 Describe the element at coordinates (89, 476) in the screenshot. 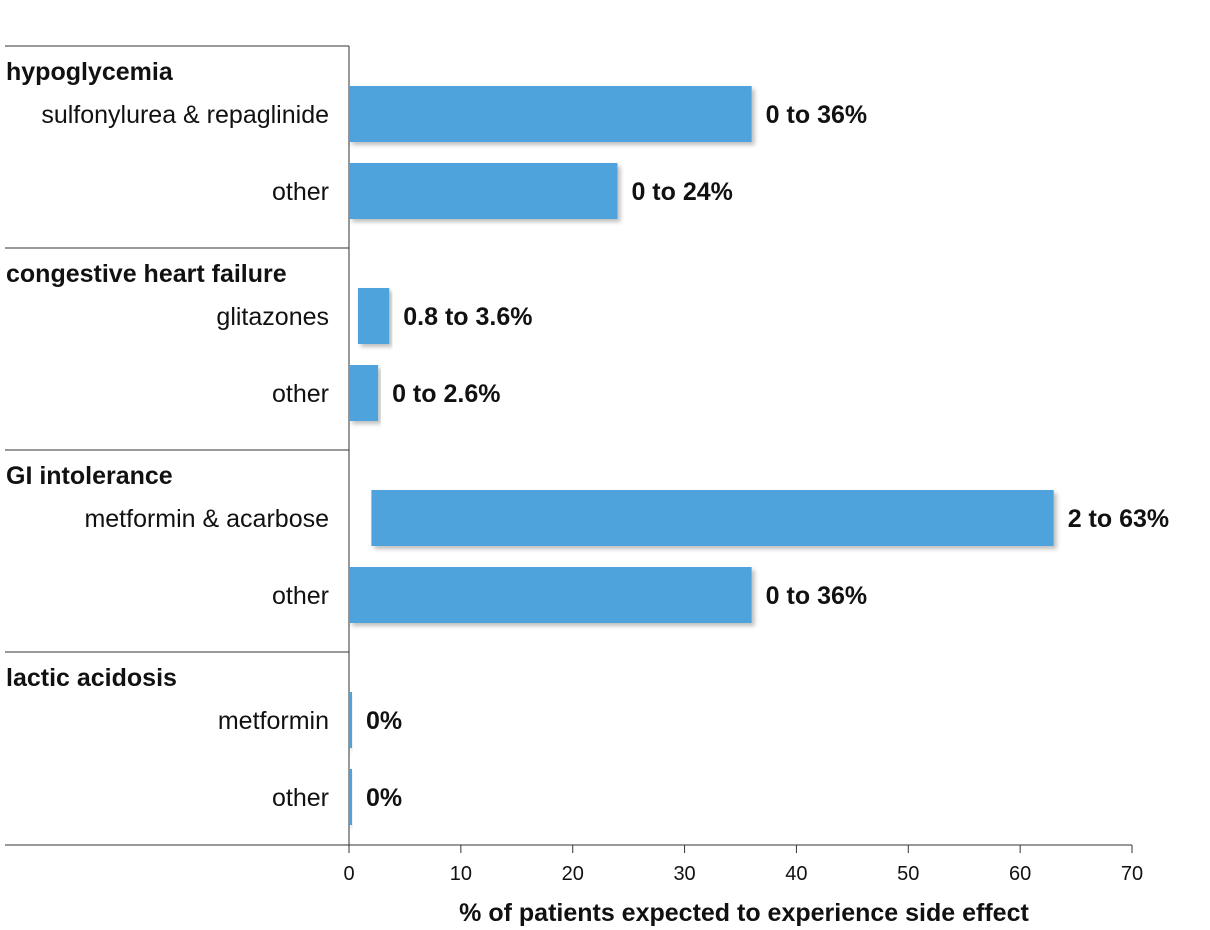

I see `group-label: GI intolerance` at that location.